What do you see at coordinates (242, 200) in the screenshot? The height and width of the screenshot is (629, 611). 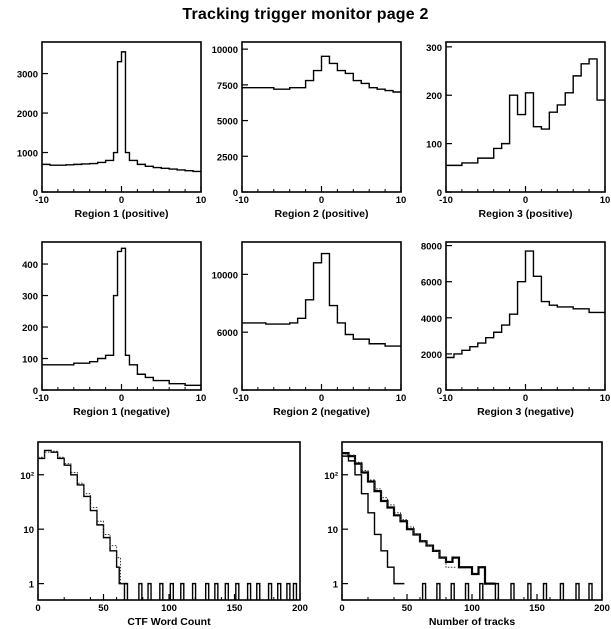 I see `chart-r2p-xtick-label: -10` at bounding box center [242, 200].